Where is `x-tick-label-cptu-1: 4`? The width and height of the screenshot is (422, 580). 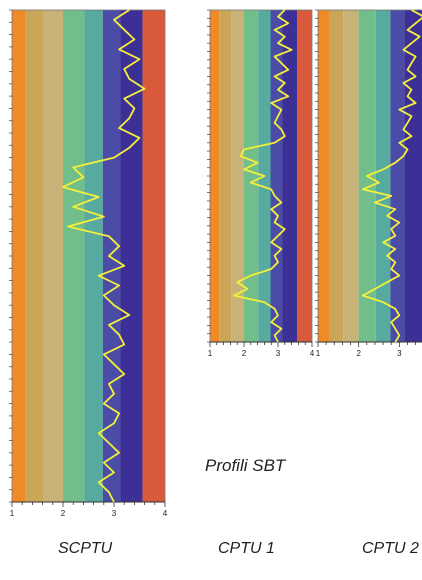 x-tick-label-cptu-1: 4 is located at coordinates (312, 353).